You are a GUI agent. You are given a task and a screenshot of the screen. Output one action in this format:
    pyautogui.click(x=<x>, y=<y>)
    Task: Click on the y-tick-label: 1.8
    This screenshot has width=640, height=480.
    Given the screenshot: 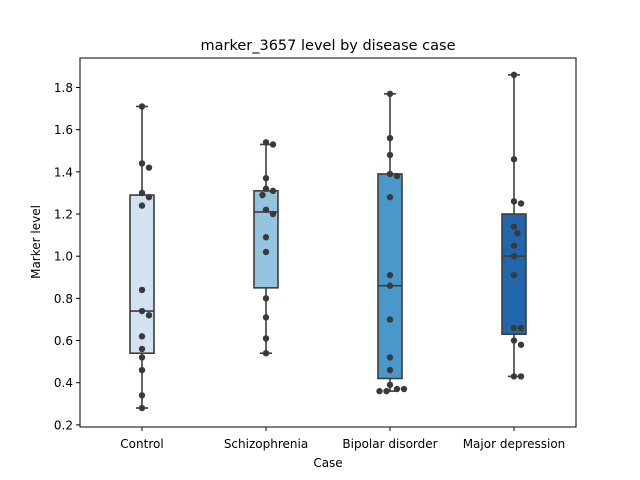 What is the action you would take?
    pyautogui.click(x=63, y=88)
    